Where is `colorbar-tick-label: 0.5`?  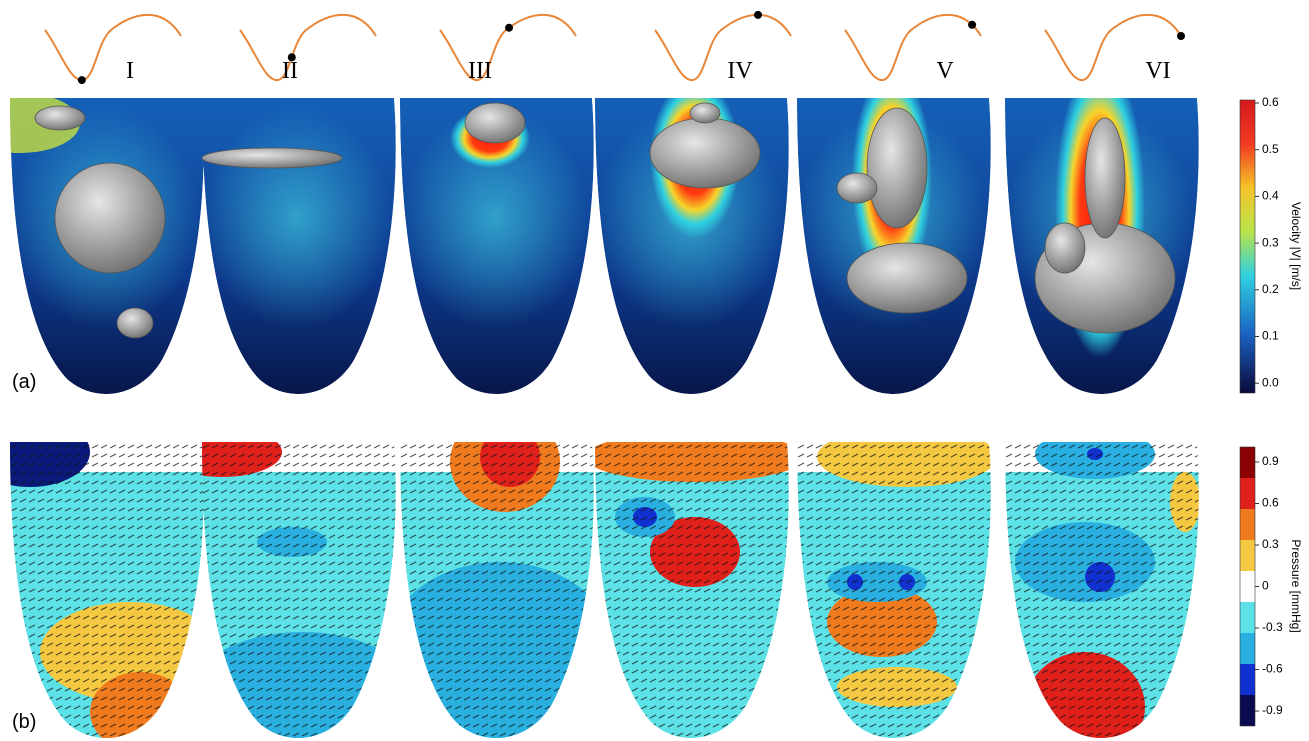 colorbar-tick-label: 0.5 is located at coordinates (1270, 149).